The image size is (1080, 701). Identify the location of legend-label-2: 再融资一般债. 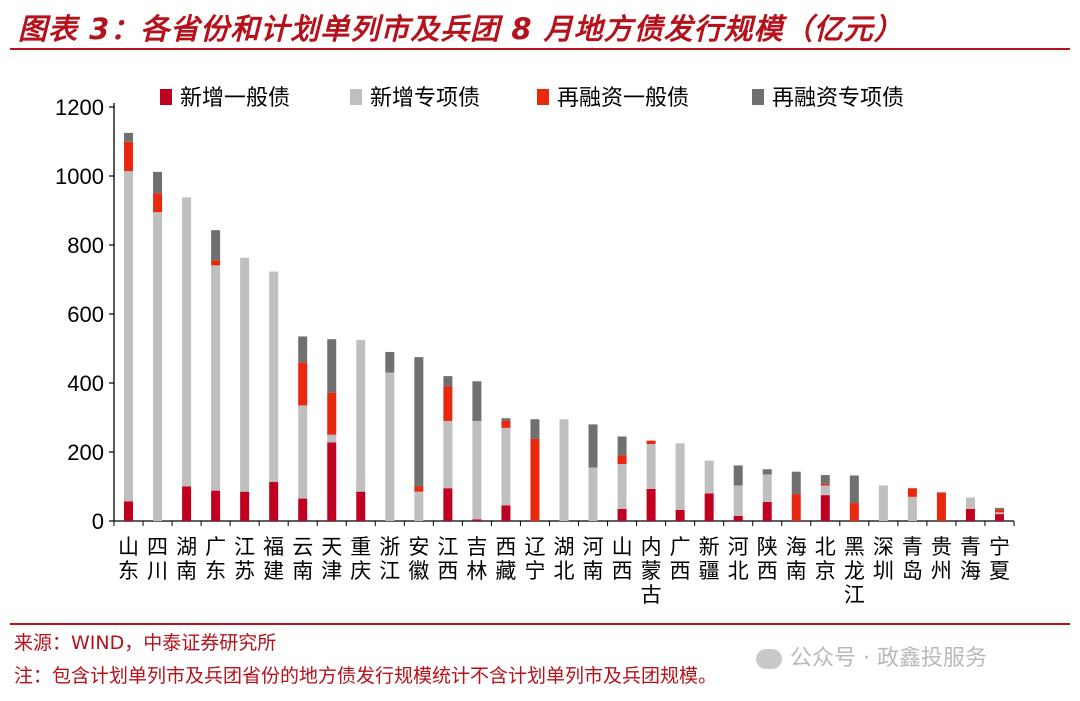
(623, 98).